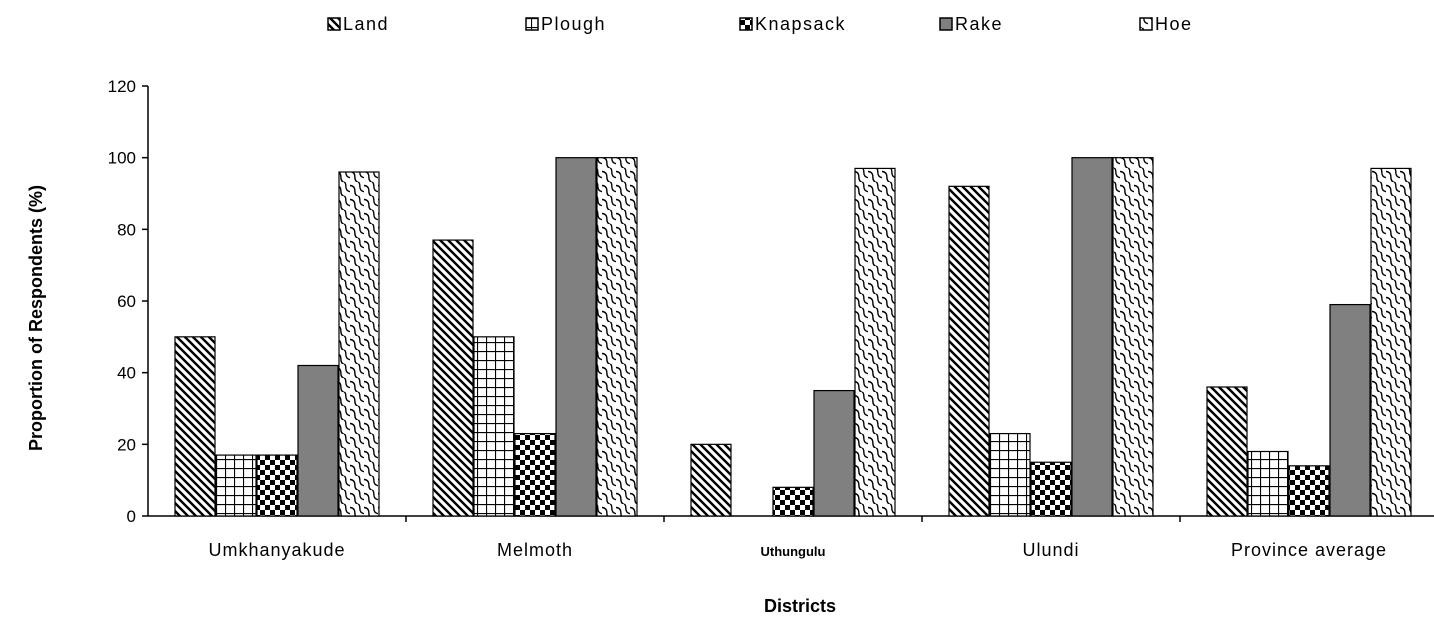 This screenshot has width=1434, height=617. I want to click on legend-swatch-land, so click(334, 24).